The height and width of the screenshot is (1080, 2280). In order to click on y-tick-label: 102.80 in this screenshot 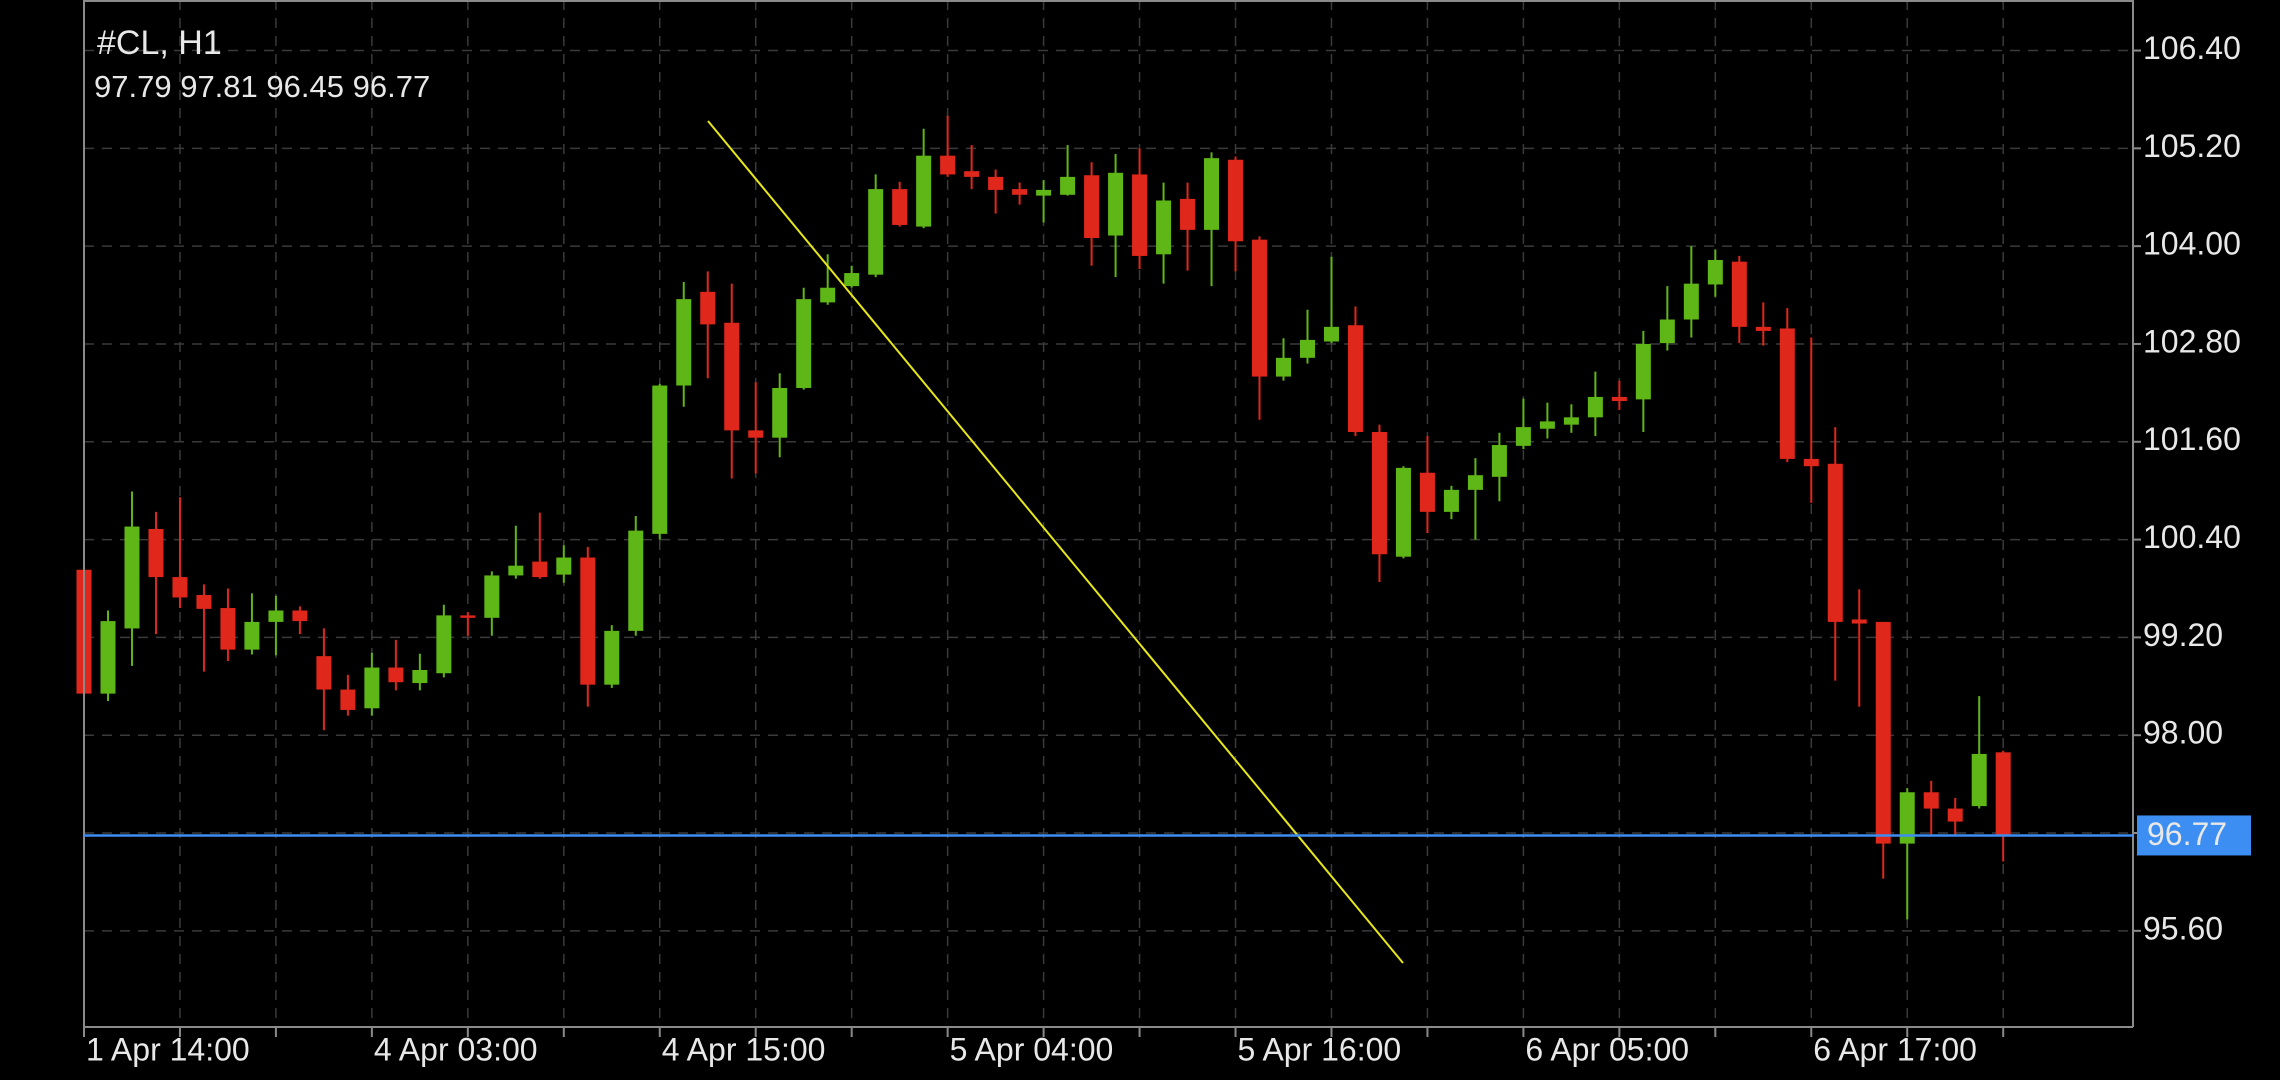, I will do `click(2192, 341)`.